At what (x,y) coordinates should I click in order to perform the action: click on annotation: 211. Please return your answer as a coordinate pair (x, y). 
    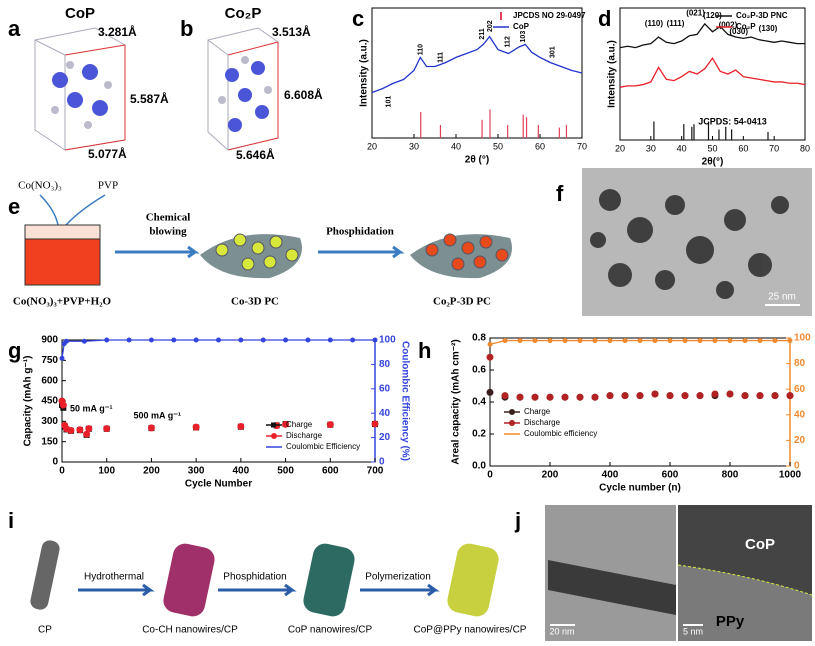
    Looking at the image, I should click on (482, 33).